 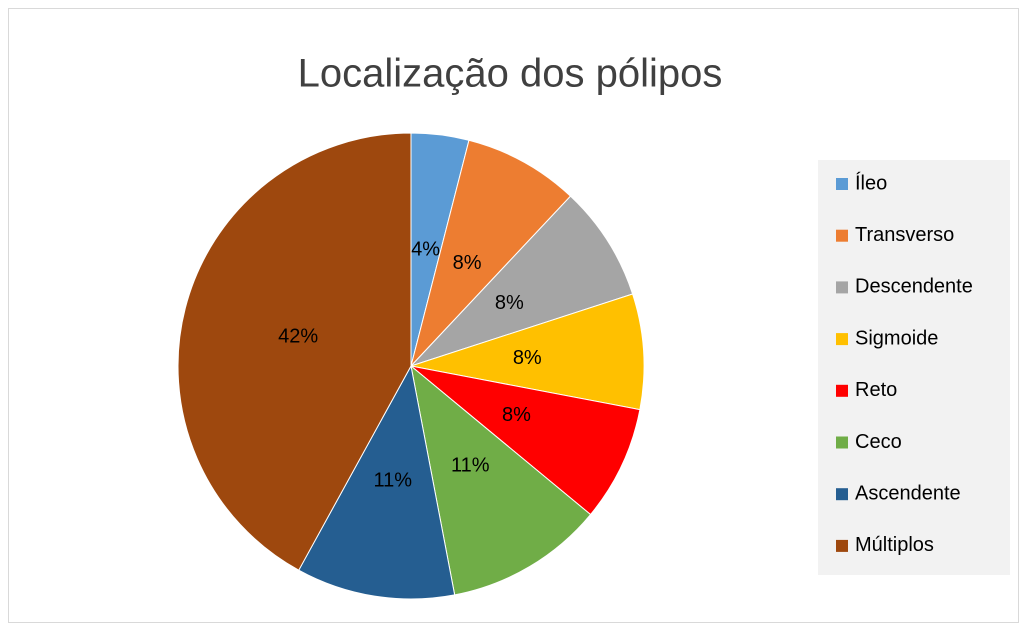 What do you see at coordinates (894, 545) in the screenshot?
I see `legend-label: Múltiplos` at bounding box center [894, 545].